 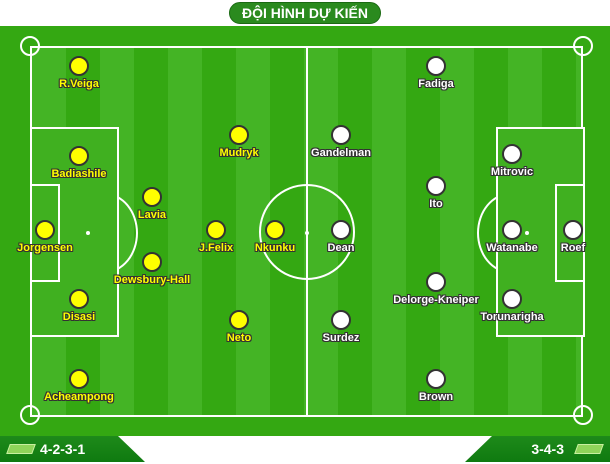 What do you see at coordinates (239, 338) in the screenshot?
I see `player-name: Neto` at bounding box center [239, 338].